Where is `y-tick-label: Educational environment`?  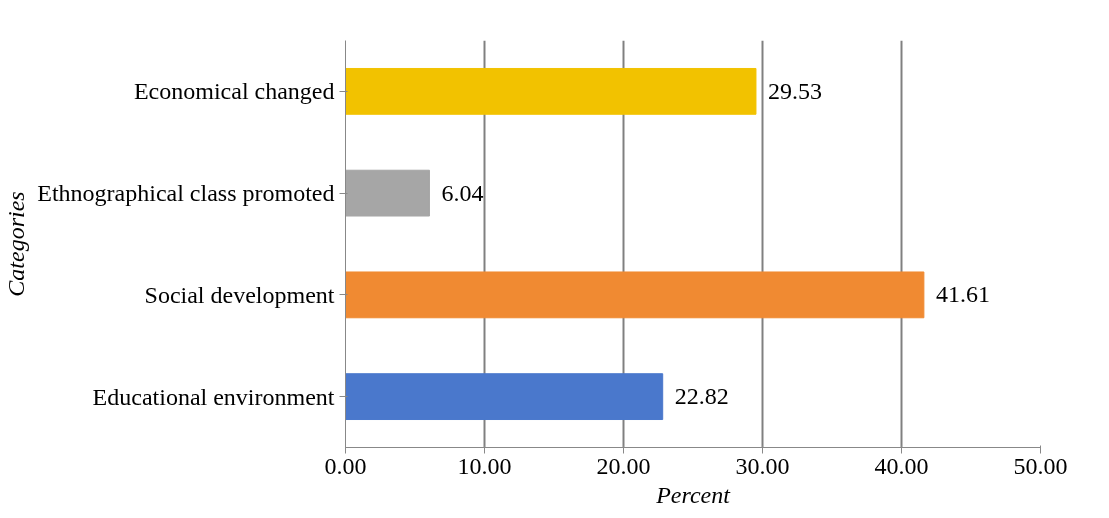 y-tick-label: Educational environment is located at coordinates (213, 396).